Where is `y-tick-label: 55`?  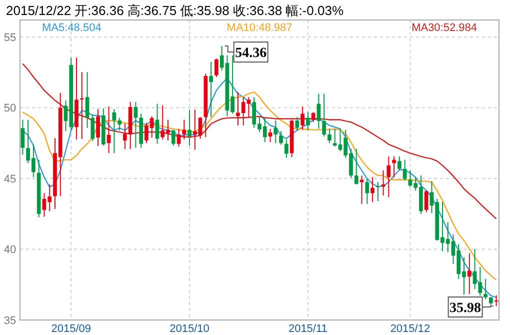 y-tick-label: 55 is located at coordinates (10, 38).